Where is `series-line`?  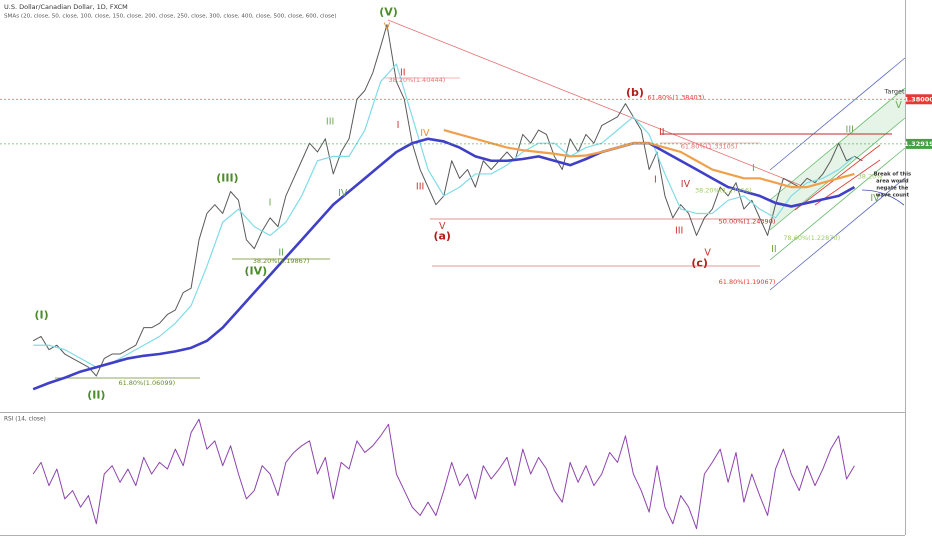 series-line is located at coordinates (649, 158).